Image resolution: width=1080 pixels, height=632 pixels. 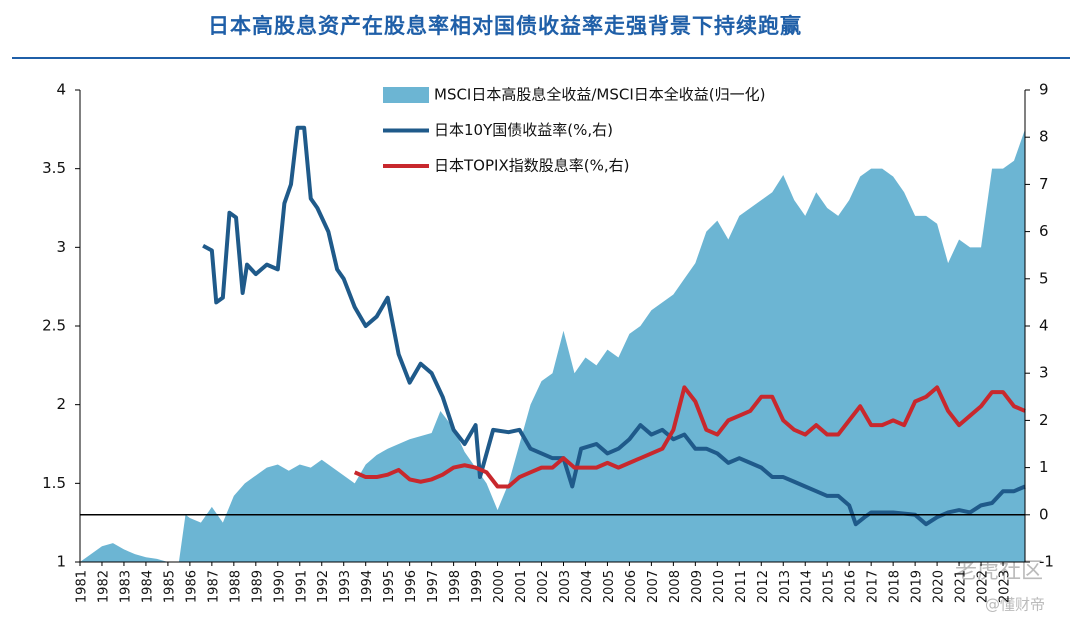 I want to click on x-tick-label: 2010, so click(x=719, y=586).